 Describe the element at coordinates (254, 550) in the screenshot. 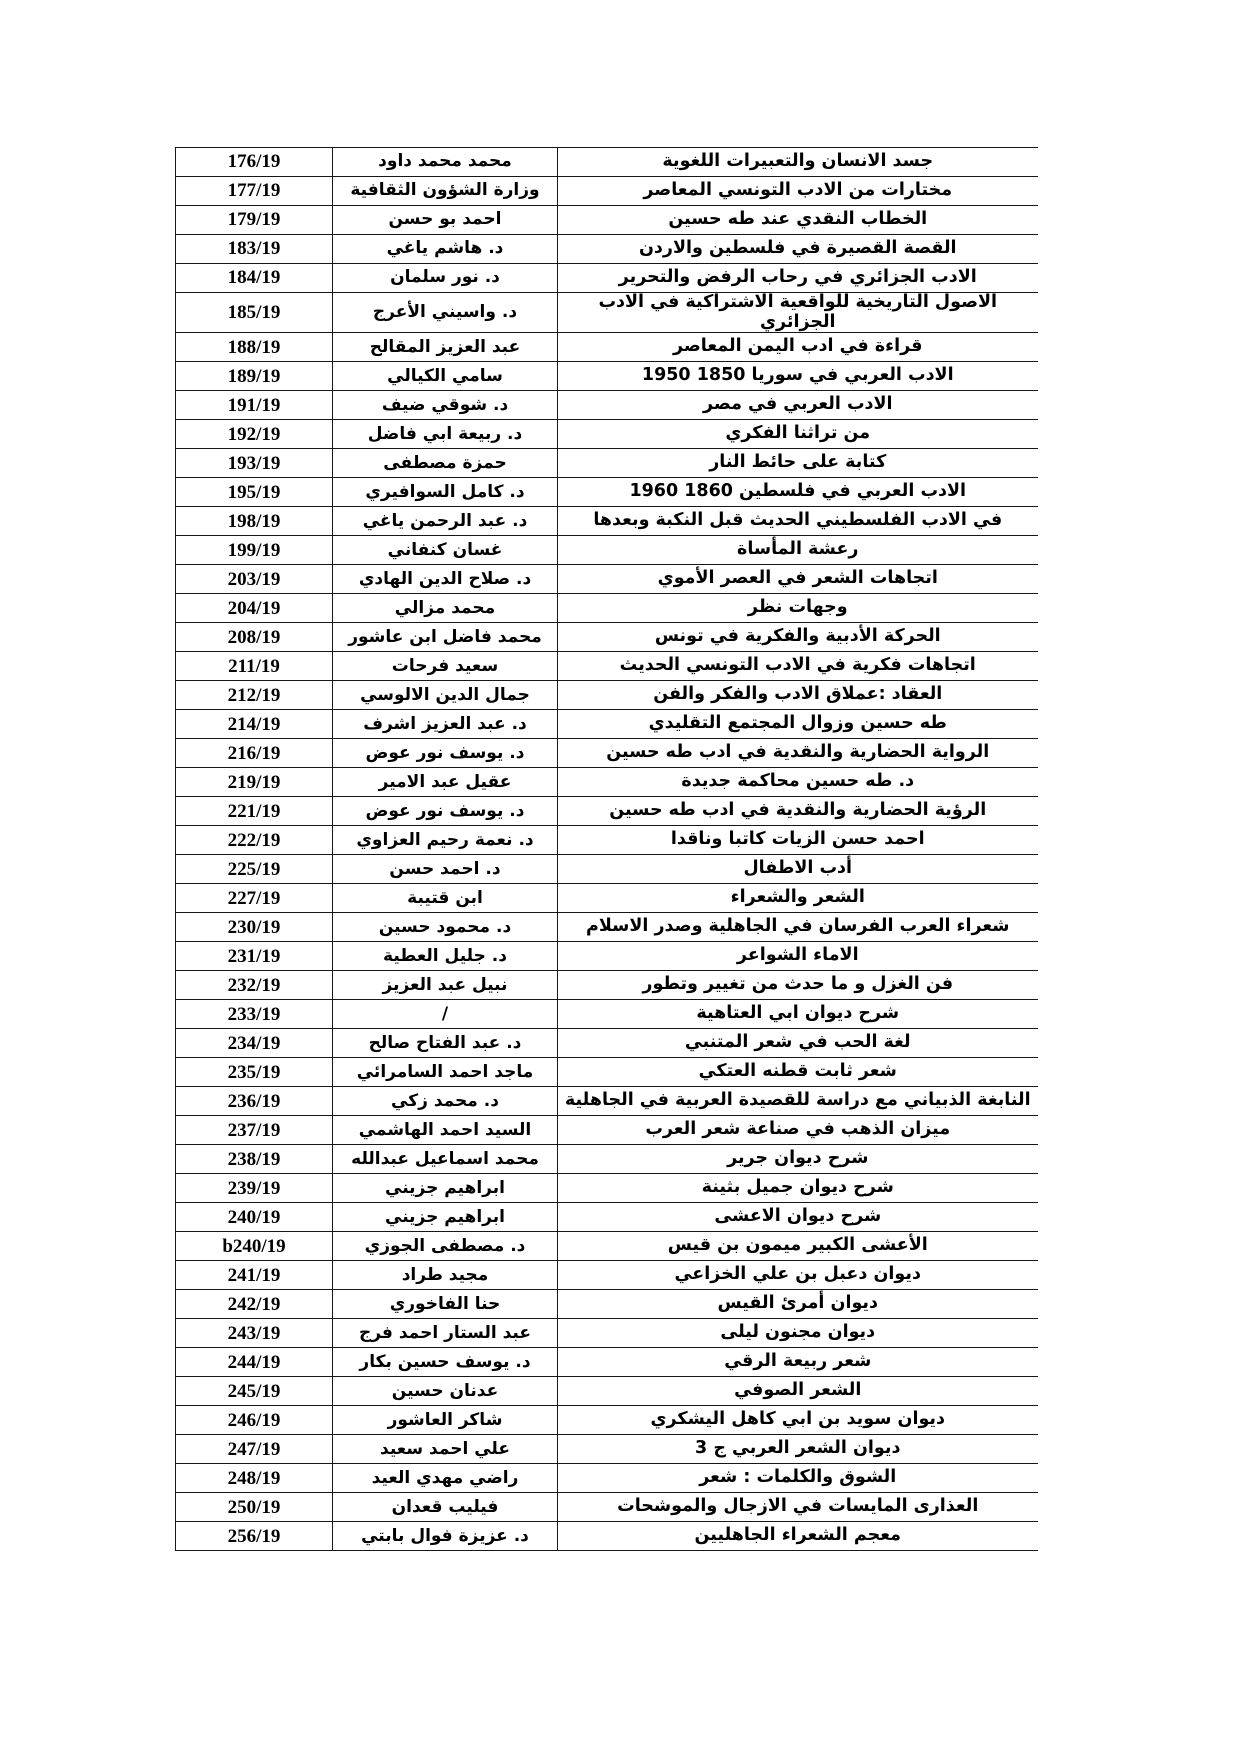

I see `record-number-cell: 199/19` at that location.